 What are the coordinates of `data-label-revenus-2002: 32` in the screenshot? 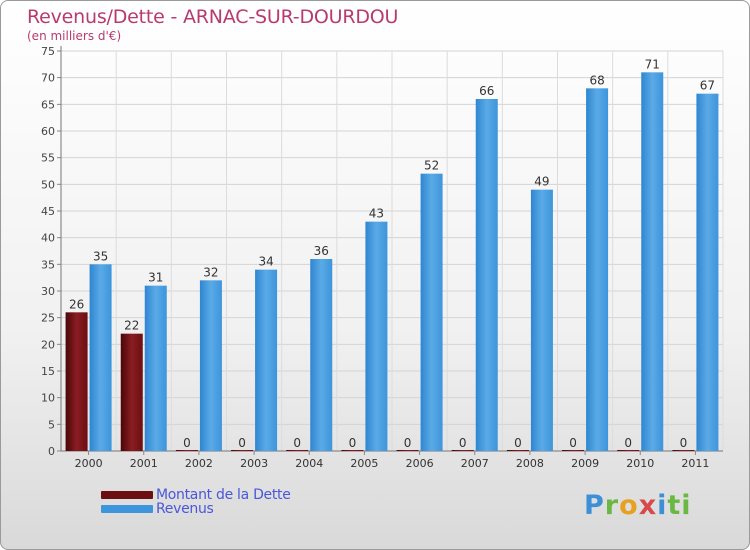 It's located at (210, 272).